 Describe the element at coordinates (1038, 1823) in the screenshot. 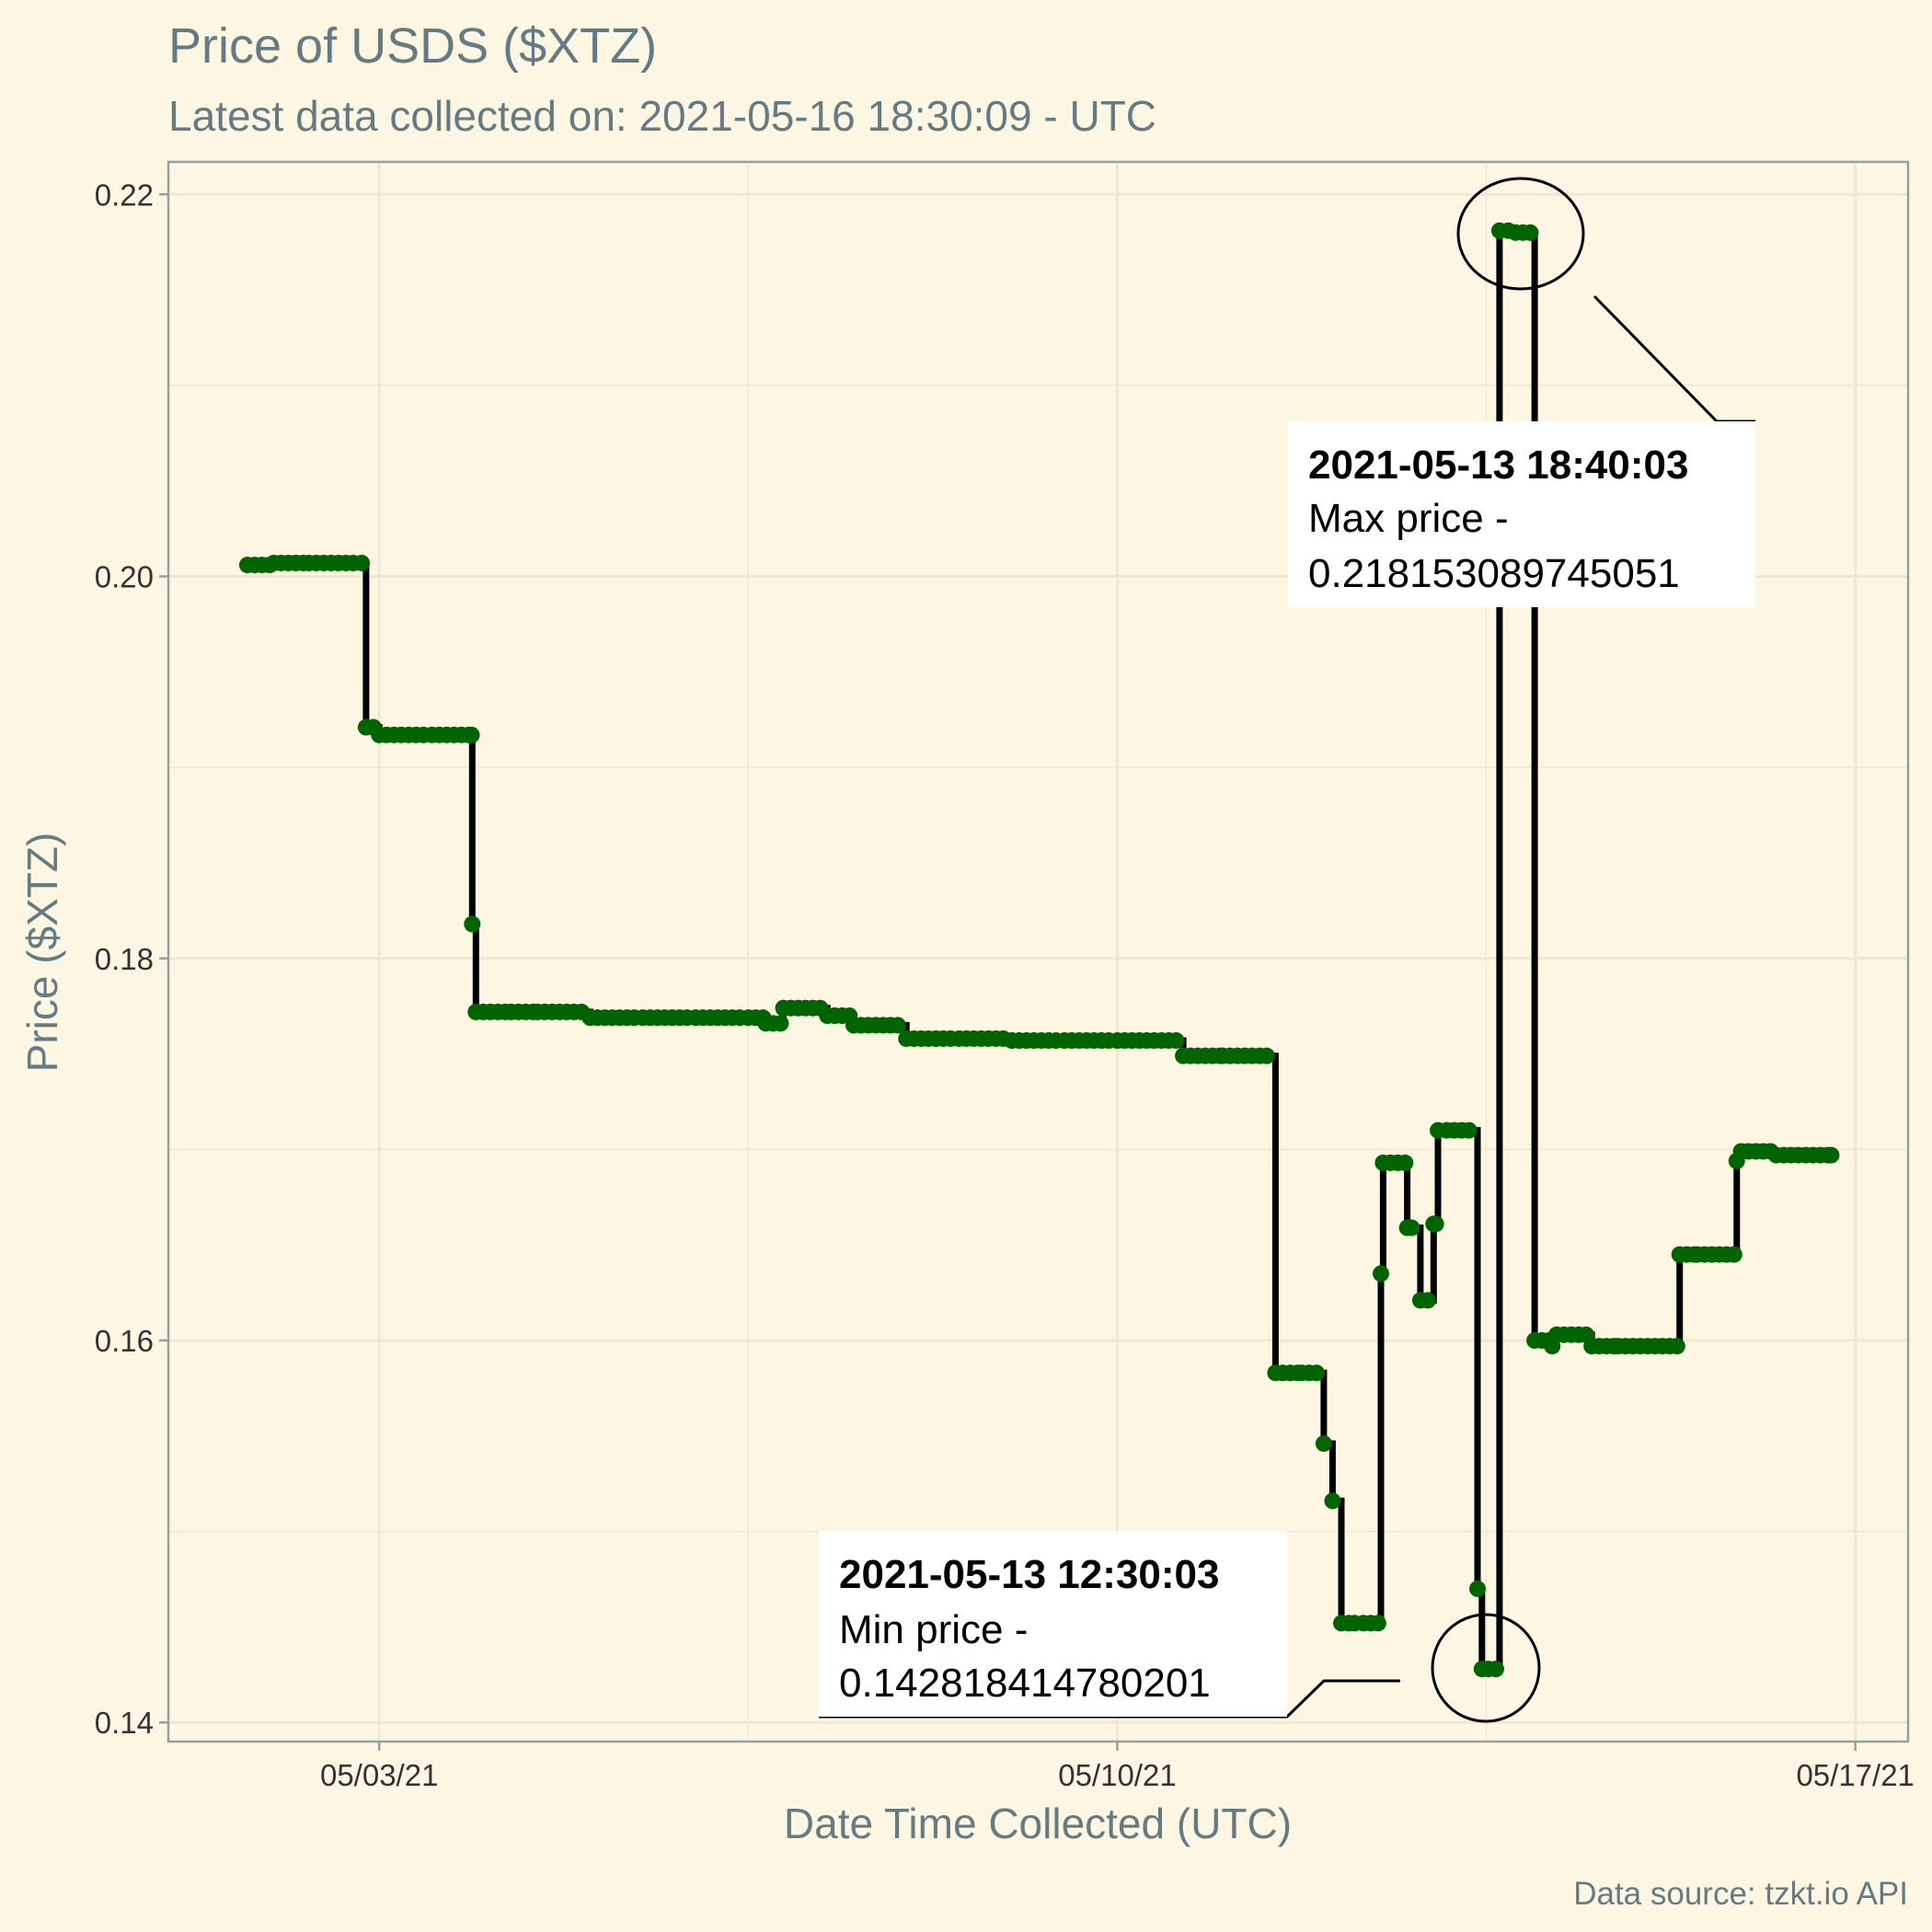

I see `x-axis-title: Date Time Collected (UTC)` at that location.